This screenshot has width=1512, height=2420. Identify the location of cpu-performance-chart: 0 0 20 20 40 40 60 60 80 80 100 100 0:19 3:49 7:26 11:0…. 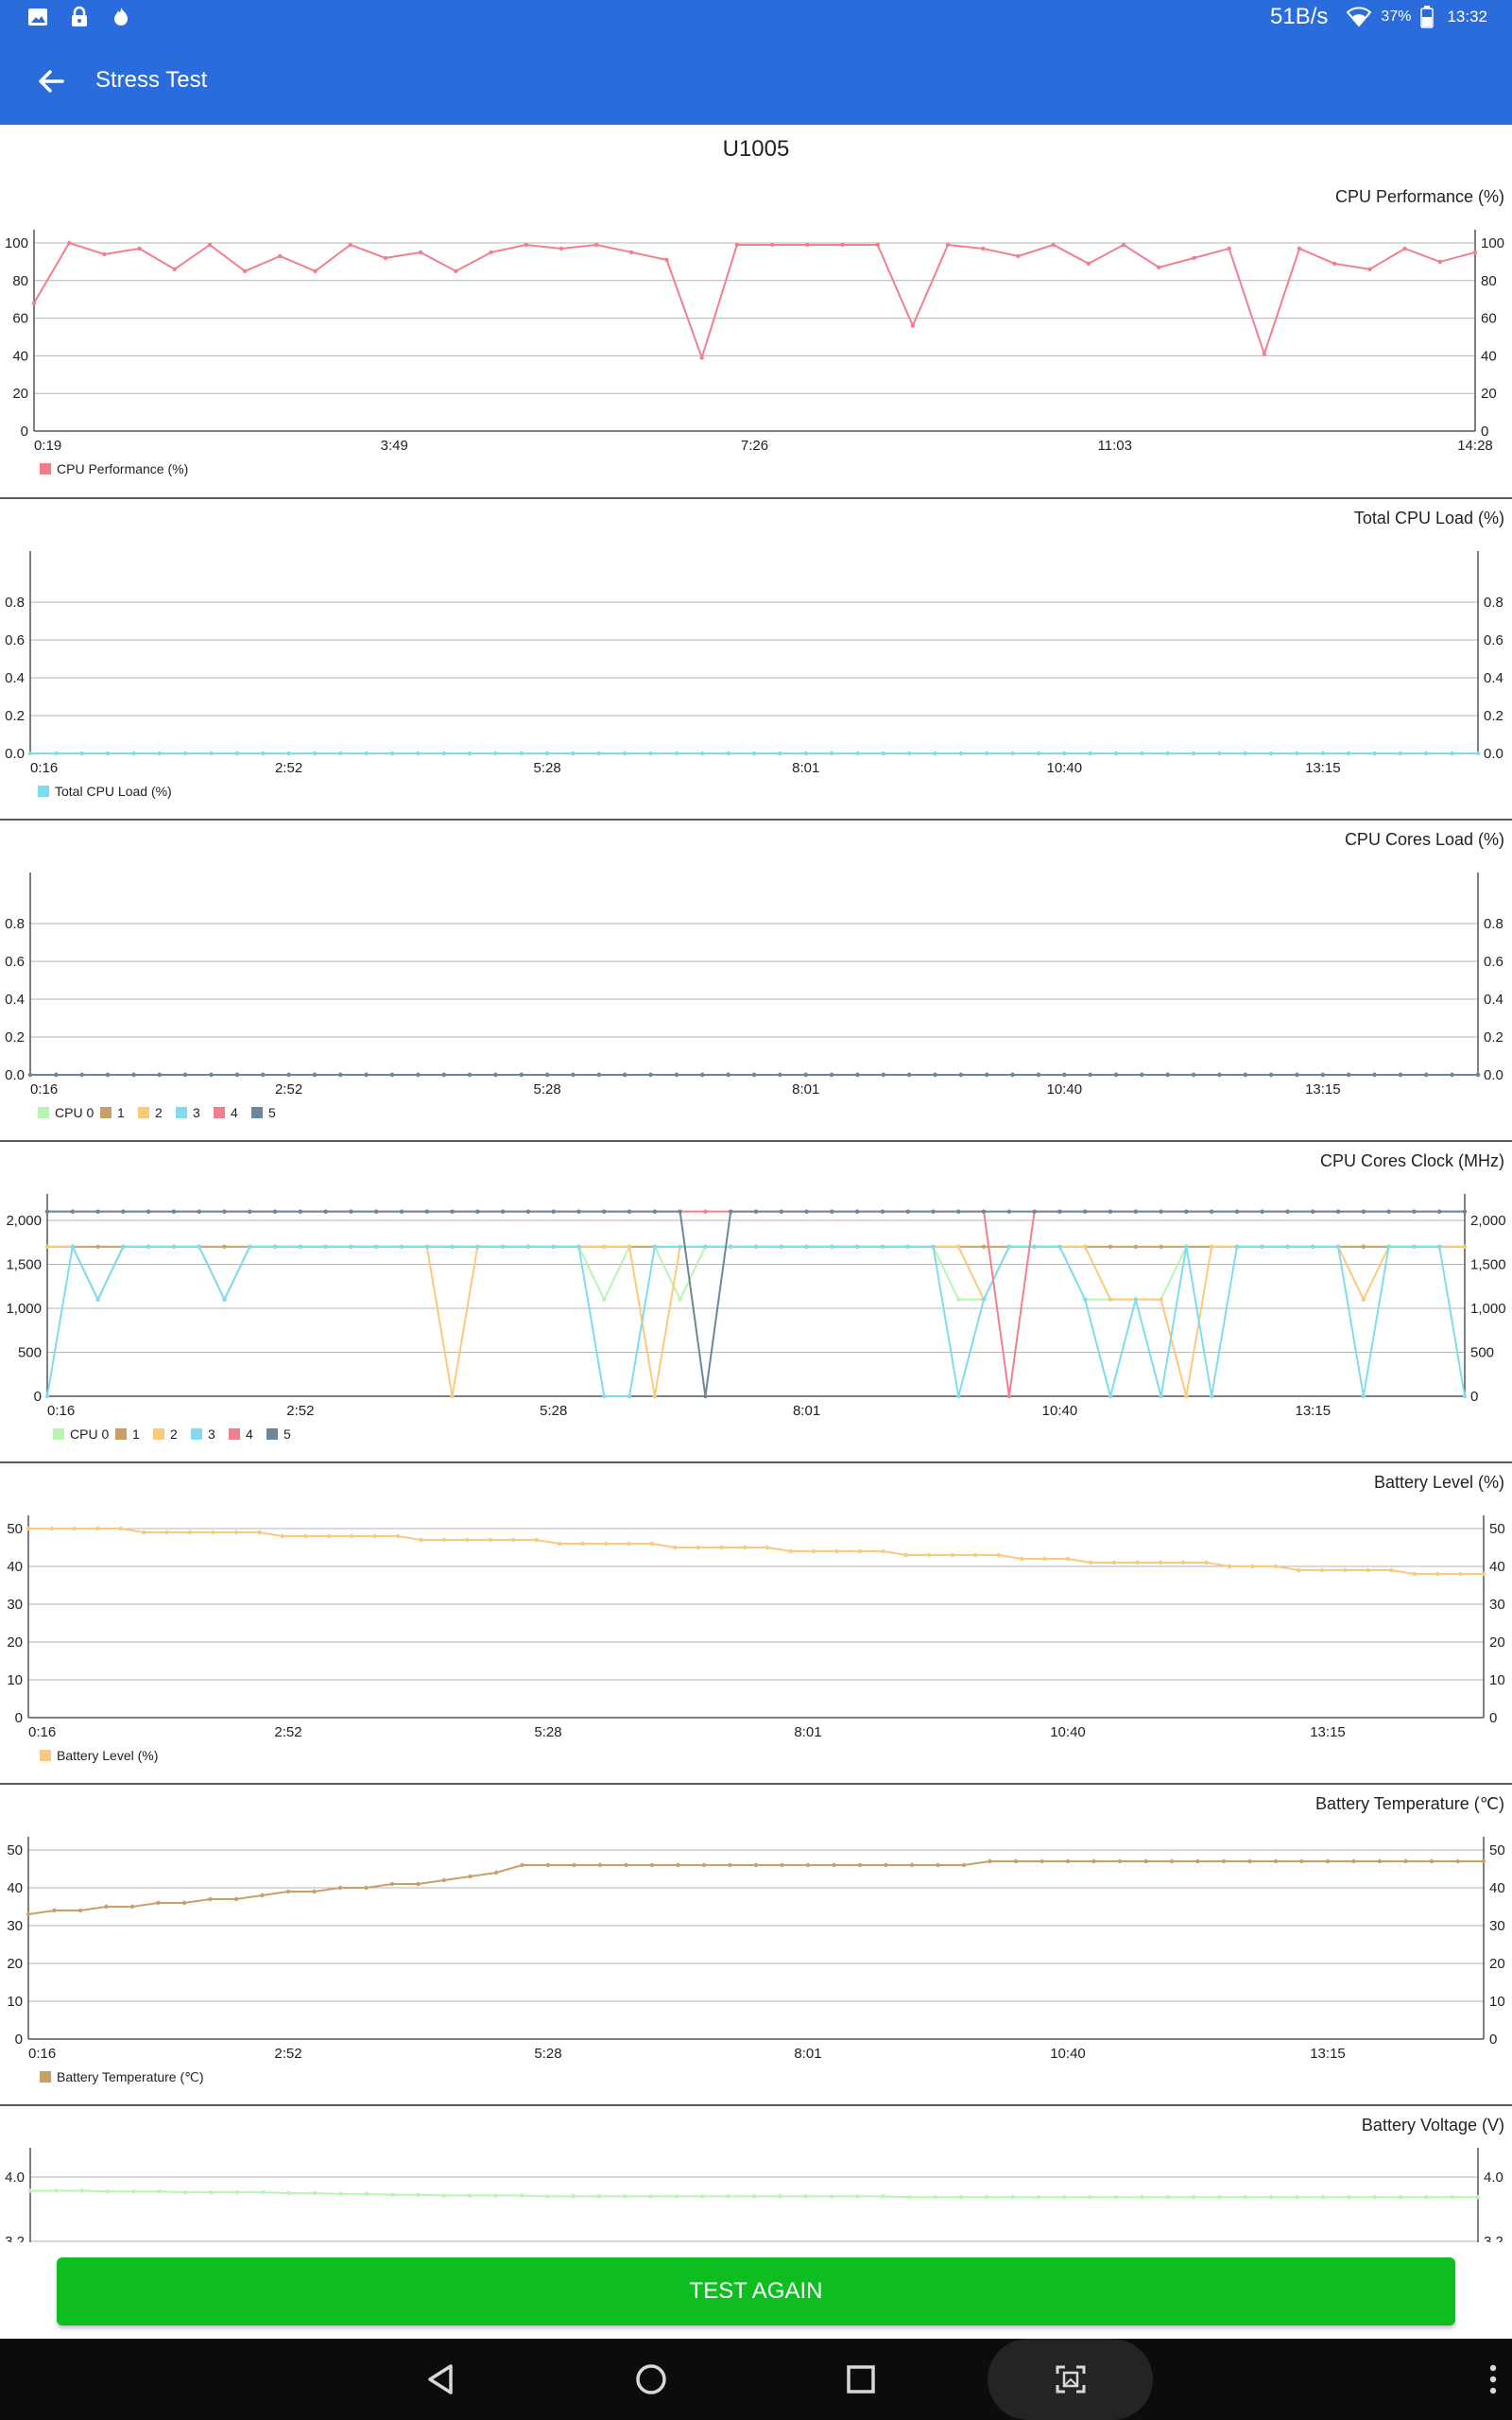
(754, 353).